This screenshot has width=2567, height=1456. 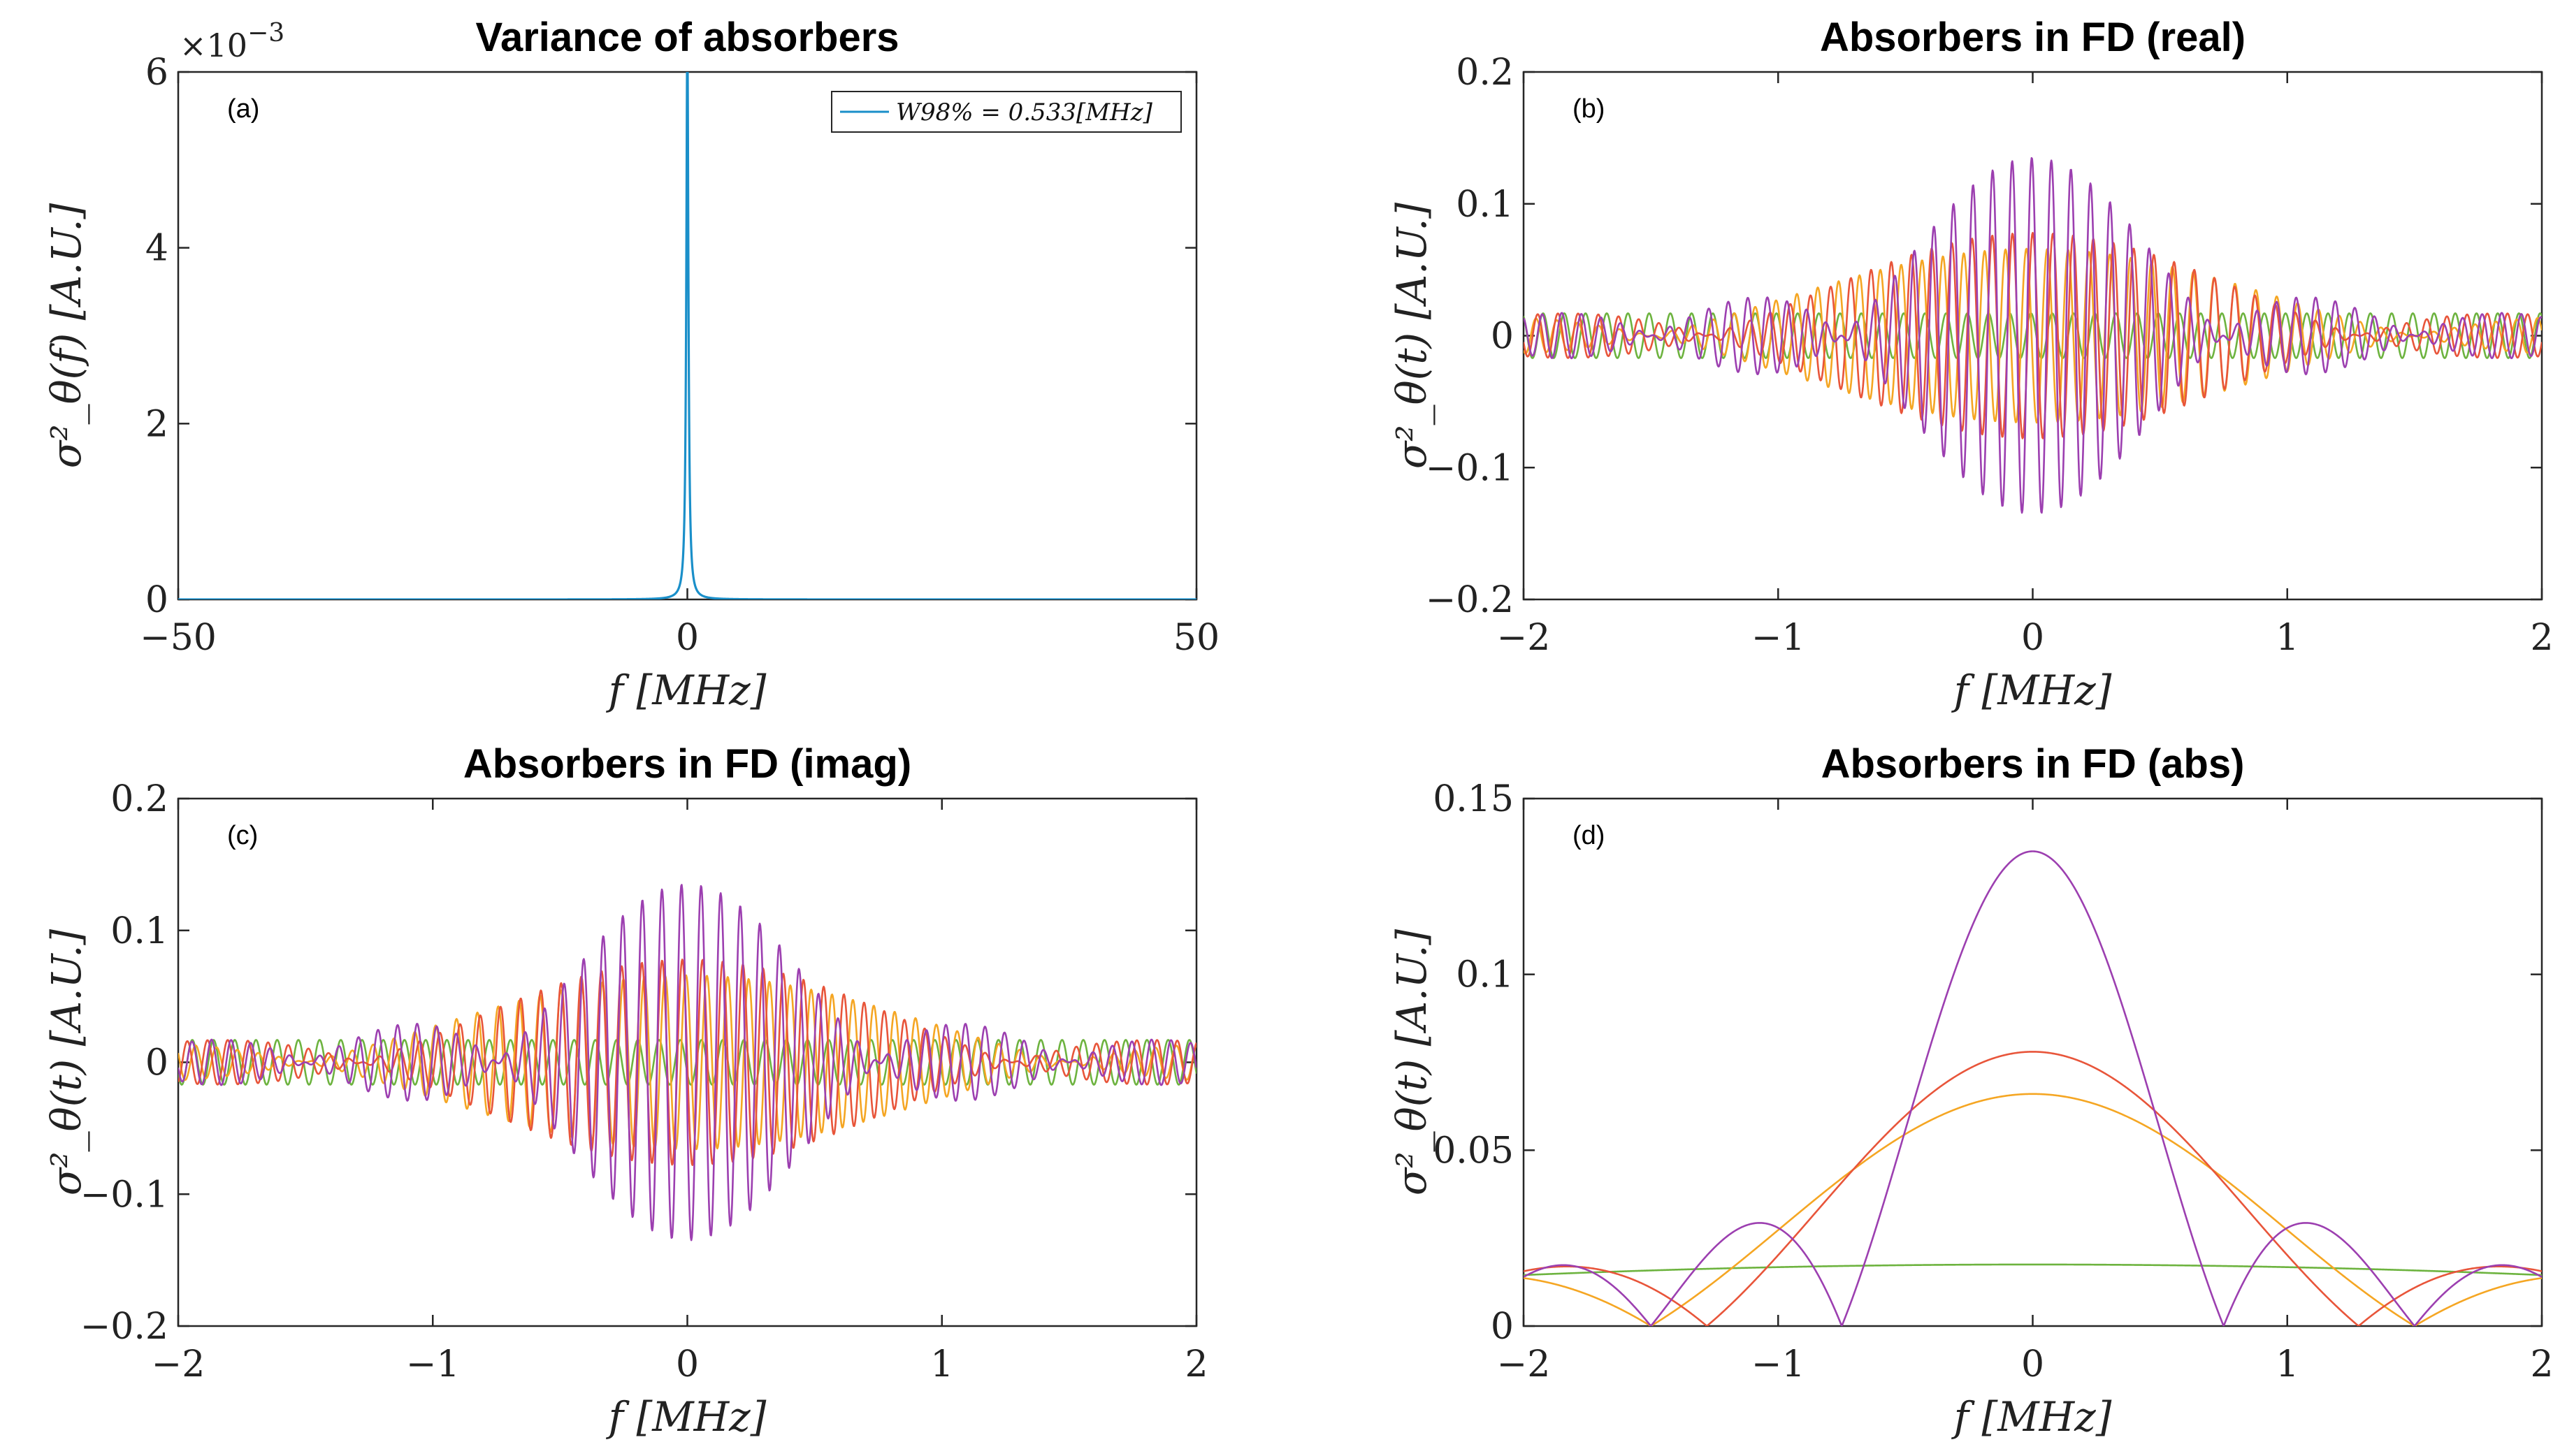 What do you see at coordinates (156, 424) in the screenshot?
I see `y-tick-label: 2` at bounding box center [156, 424].